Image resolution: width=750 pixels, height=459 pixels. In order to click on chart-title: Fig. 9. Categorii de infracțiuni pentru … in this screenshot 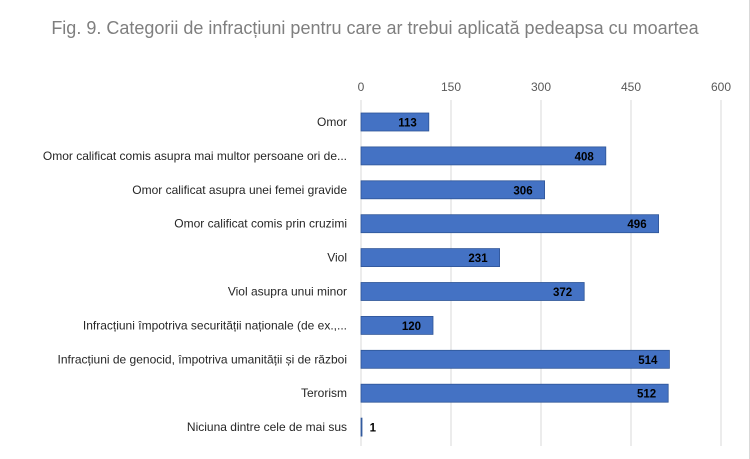, I will do `click(375, 28)`.